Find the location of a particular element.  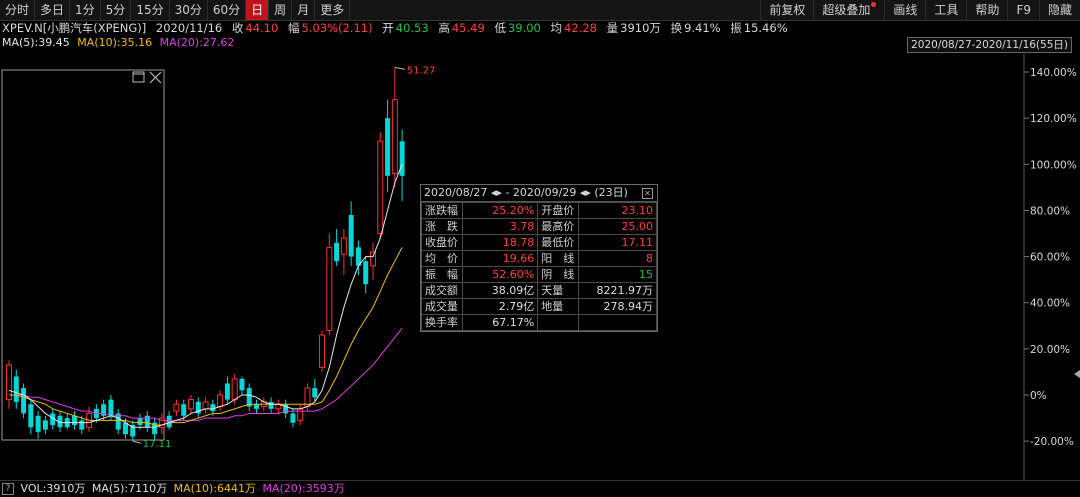

avg-label: 均 is located at coordinates (556, 28).